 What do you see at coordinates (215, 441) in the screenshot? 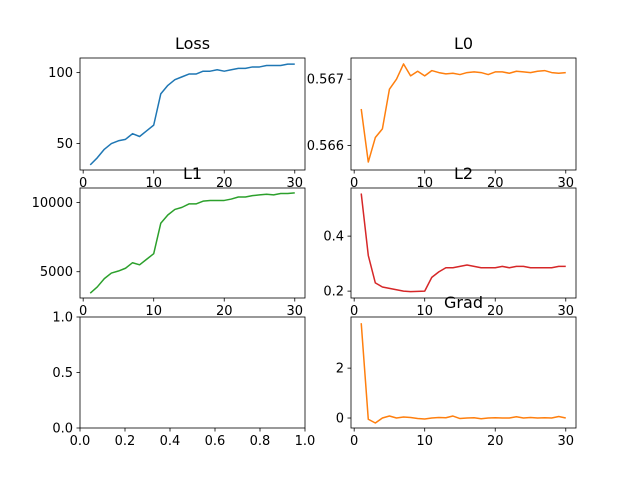
I see `x-tick-label: 0.6` at bounding box center [215, 441].